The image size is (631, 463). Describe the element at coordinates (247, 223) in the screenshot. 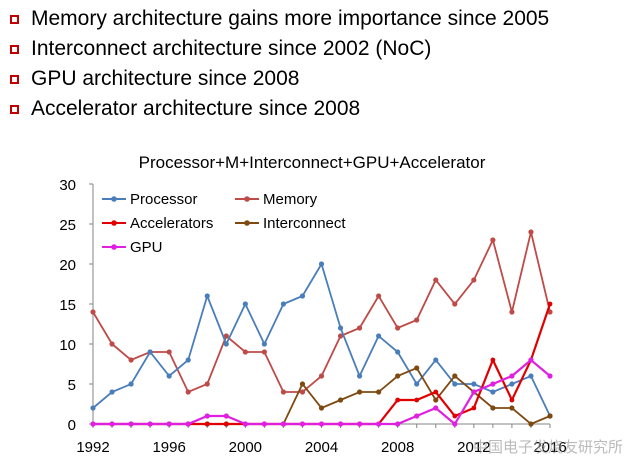

I see `legend-marker-interconnect` at that location.